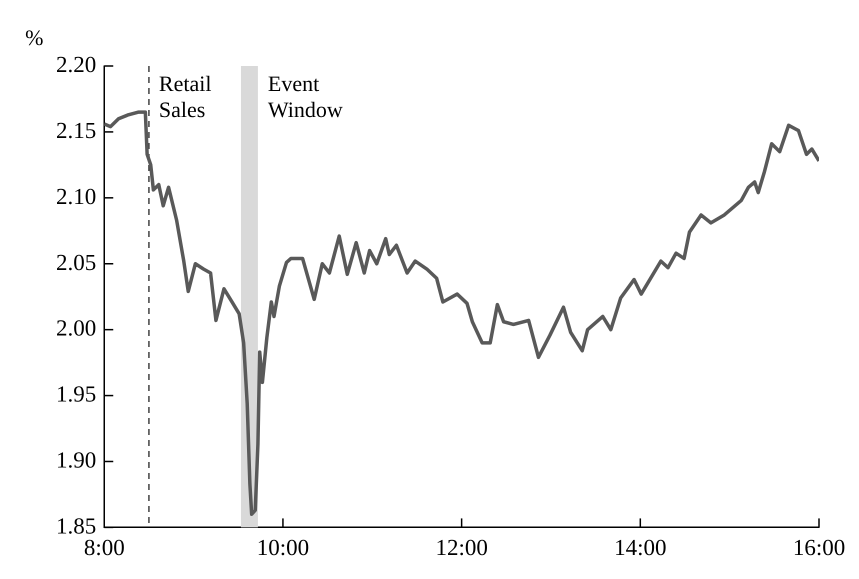 The width and height of the screenshot is (859, 579). What do you see at coordinates (185, 96) in the screenshot?
I see `ref-line-label: Retail Sales` at bounding box center [185, 96].